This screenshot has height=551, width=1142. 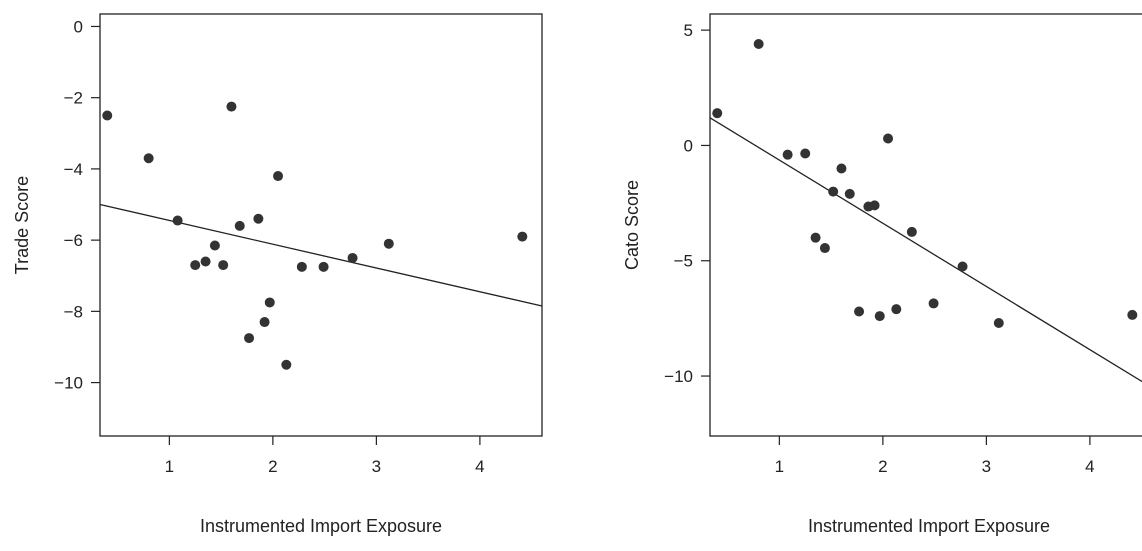 I want to click on y-axis-label: Trade Score, so click(x=22, y=225).